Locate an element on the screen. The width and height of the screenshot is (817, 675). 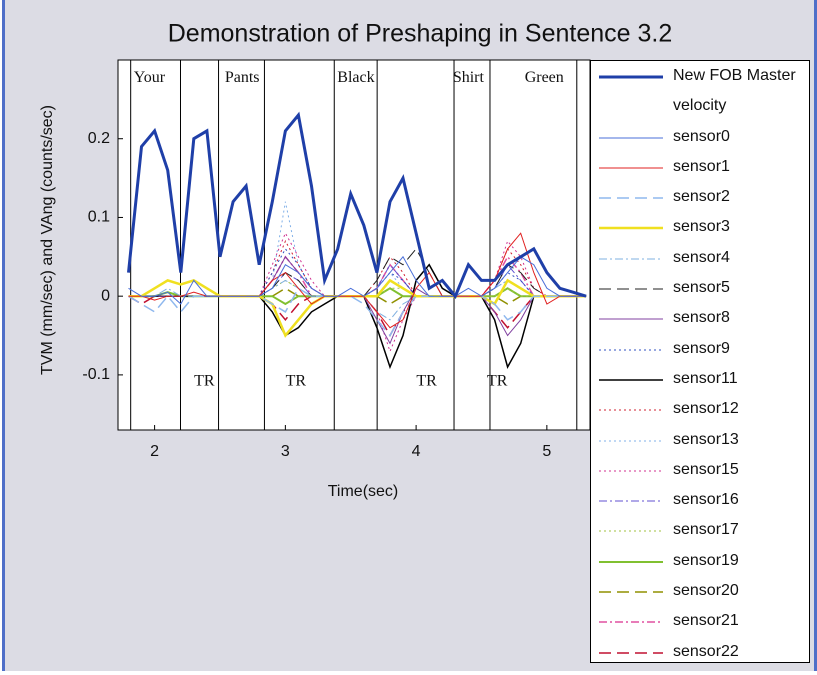
legend-label: sensor20 is located at coordinates (706, 591).